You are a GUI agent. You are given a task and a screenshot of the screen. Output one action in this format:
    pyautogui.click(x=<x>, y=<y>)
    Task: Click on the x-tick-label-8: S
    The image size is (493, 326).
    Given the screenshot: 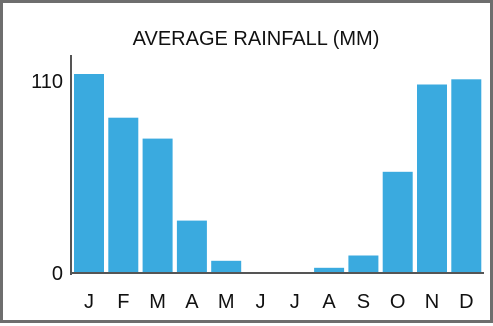 What is the action you would take?
    pyautogui.click(x=363, y=302)
    